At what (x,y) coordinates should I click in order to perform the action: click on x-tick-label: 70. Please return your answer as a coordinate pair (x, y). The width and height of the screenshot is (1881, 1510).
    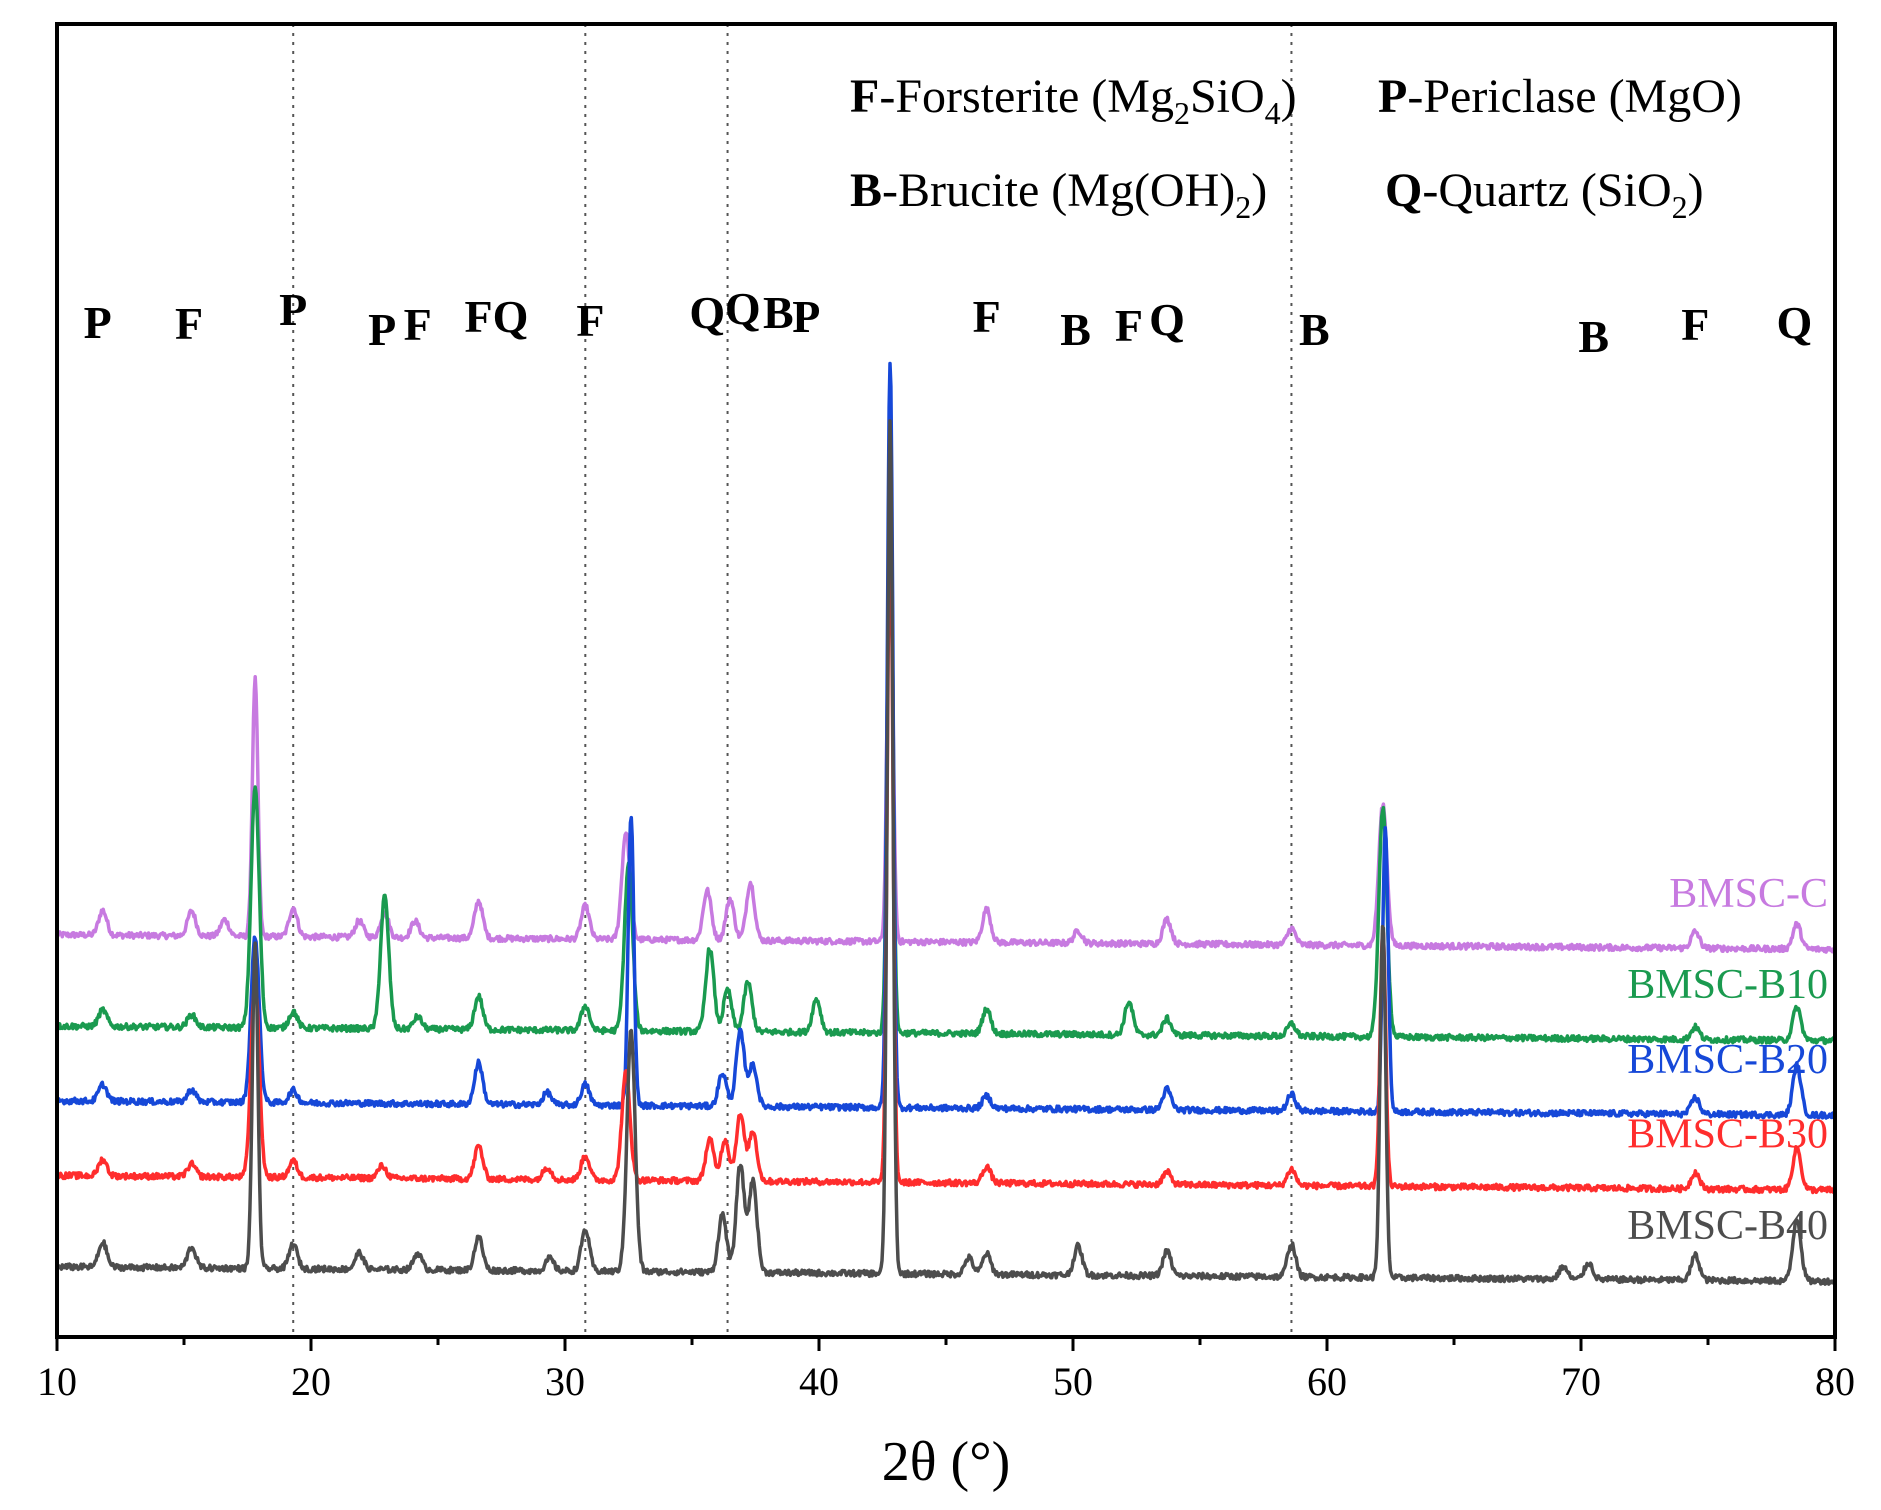
    Looking at the image, I should click on (1581, 1381).